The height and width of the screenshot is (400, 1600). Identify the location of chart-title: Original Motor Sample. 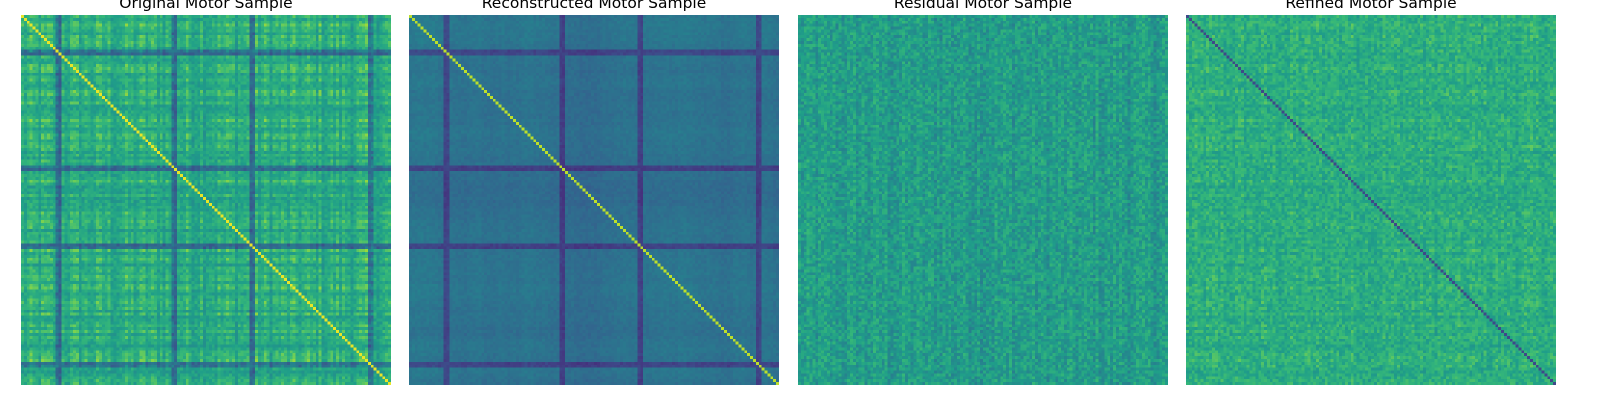
(206, 6).